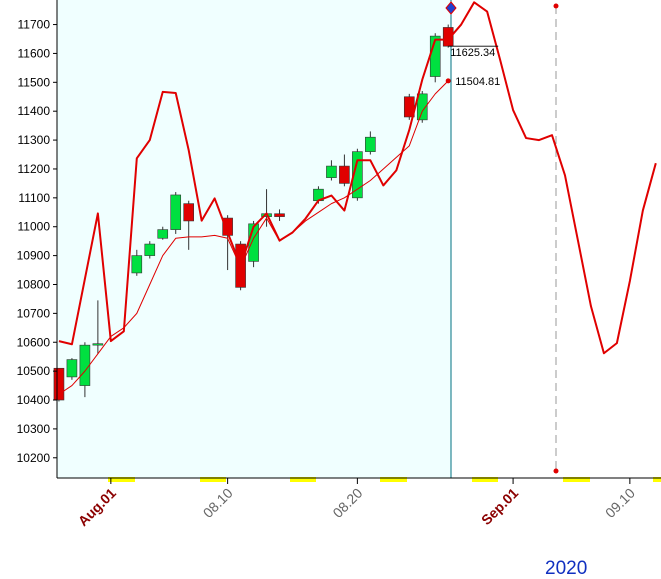 The height and width of the screenshot is (579, 661). I want to click on y-tick-label: 10300, so click(34, 429).